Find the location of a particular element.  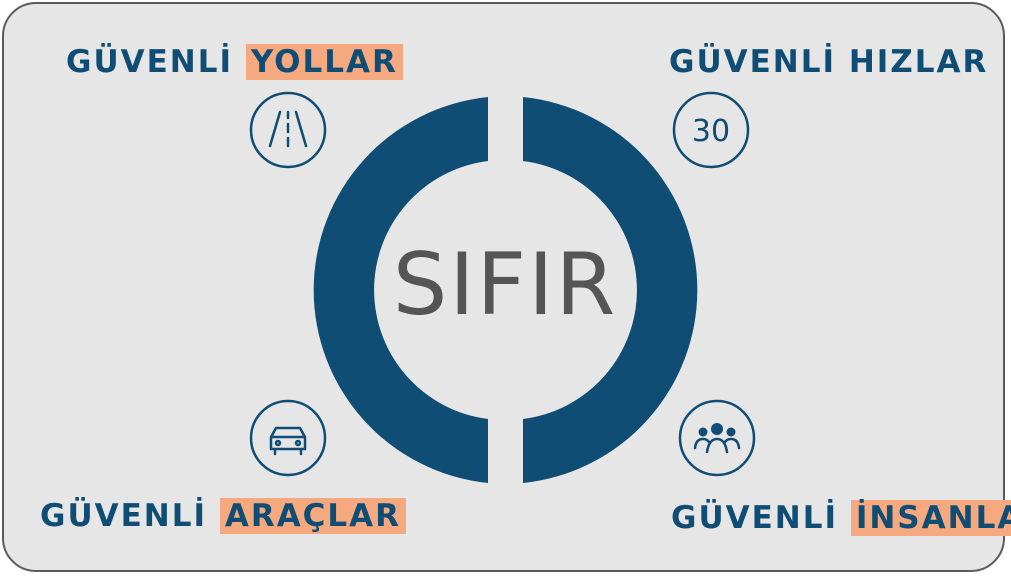

ring-right-arc is located at coordinates (610, 290).